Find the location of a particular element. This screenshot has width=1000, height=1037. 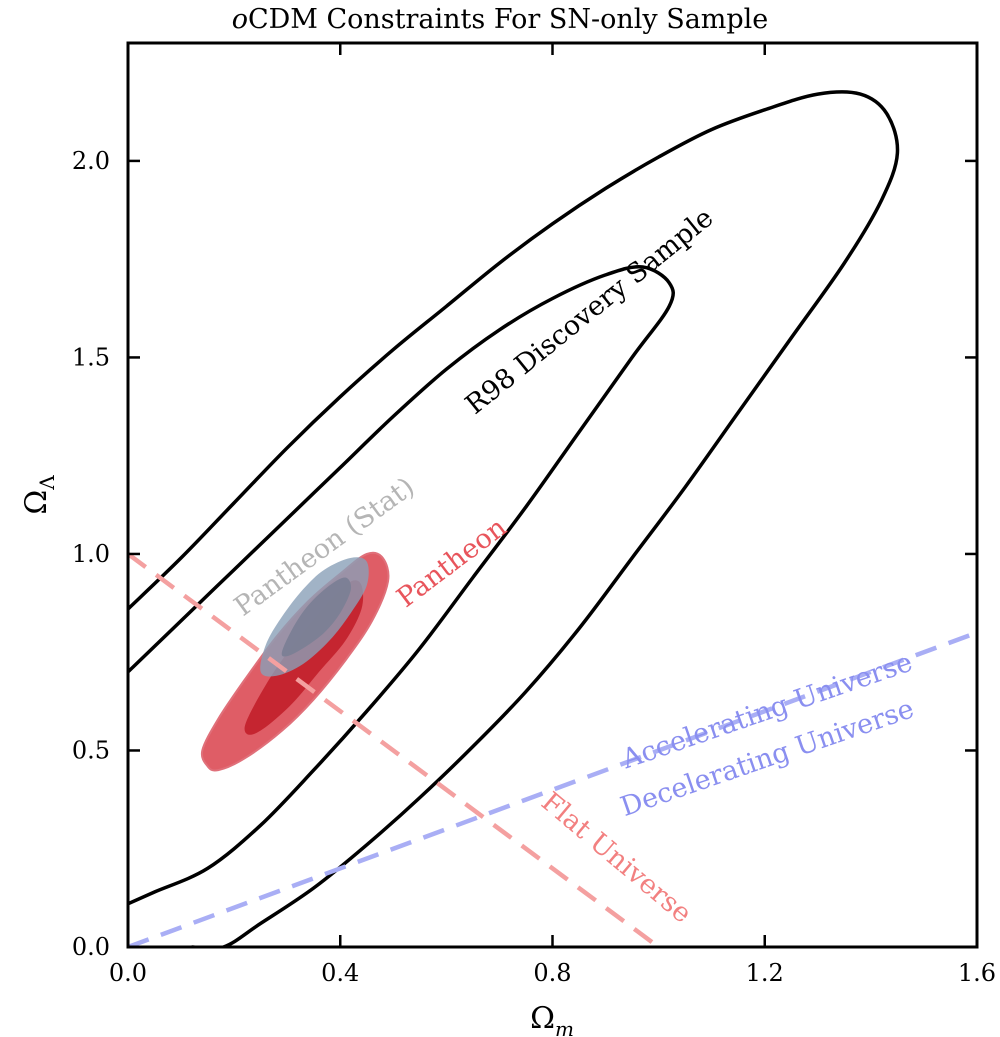

x-tick-label: 0.0 is located at coordinates (128, 973).